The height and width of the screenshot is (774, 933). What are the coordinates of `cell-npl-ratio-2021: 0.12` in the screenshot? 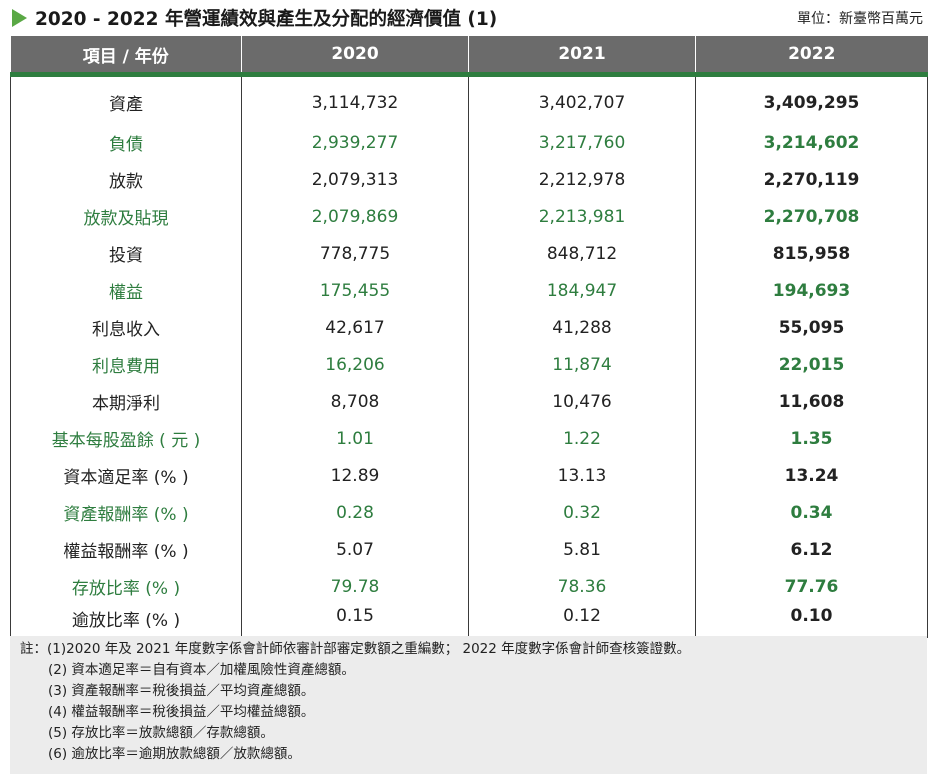 It's located at (582, 621).